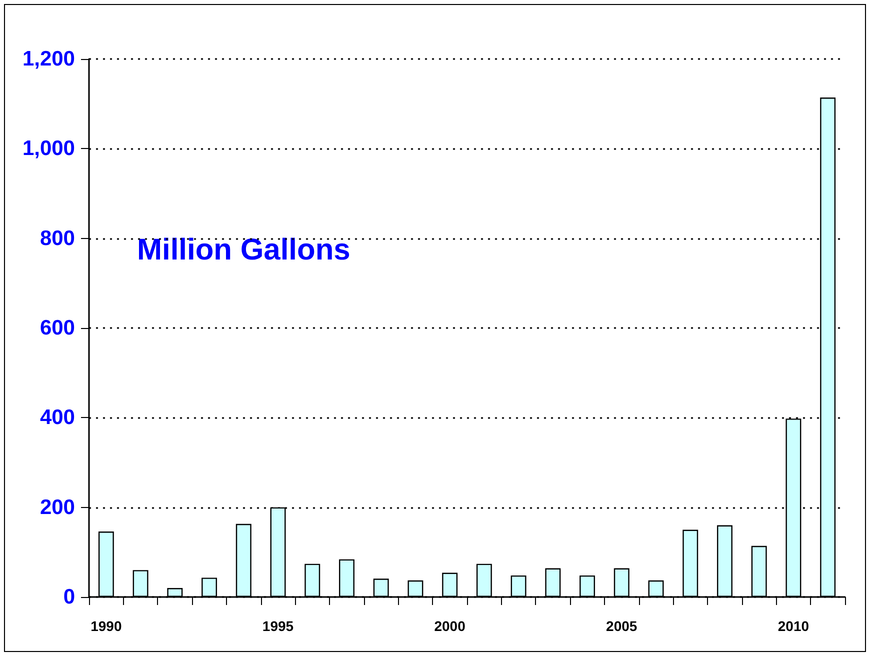 The image size is (872, 658). I want to click on y-tick-label: 600, so click(57, 328).